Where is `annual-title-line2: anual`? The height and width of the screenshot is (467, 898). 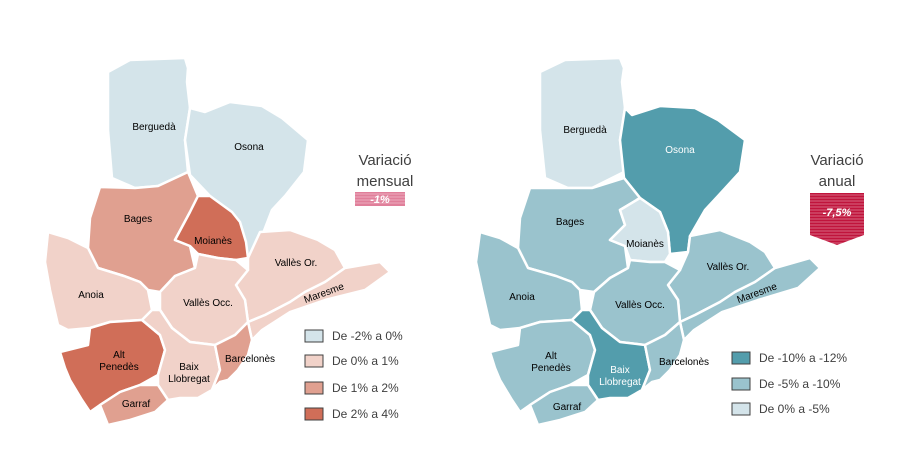
annual-title-line2: anual is located at coordinates (837, 181).